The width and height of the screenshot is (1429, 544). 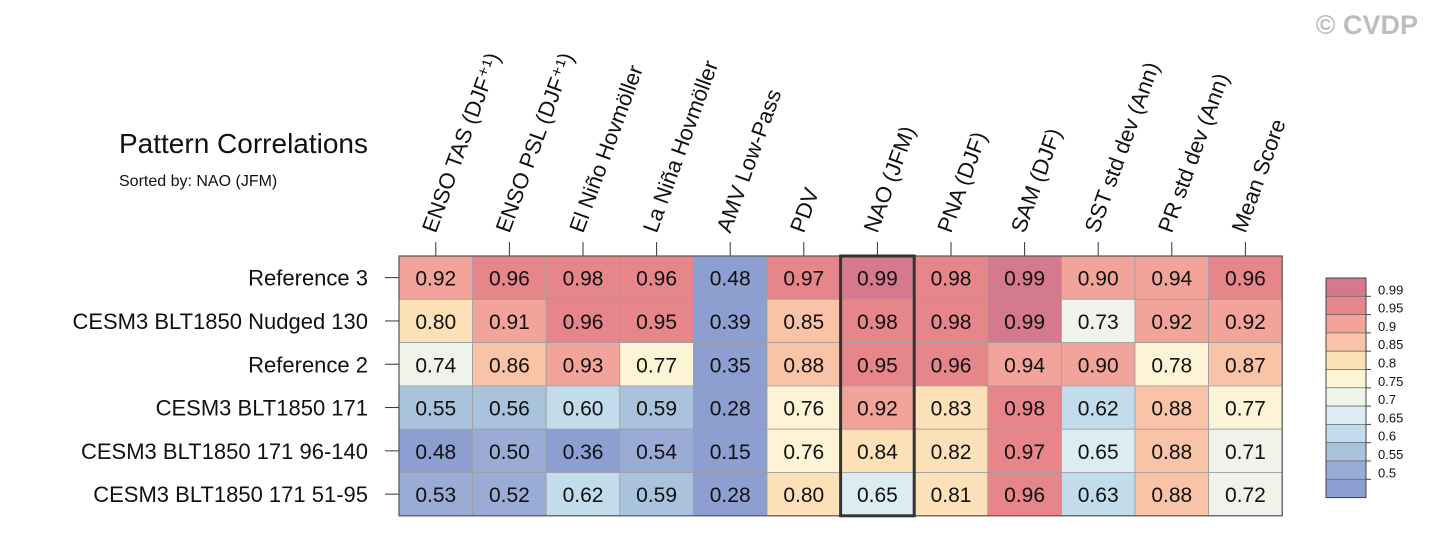 I want to click on colorbar-label: 0.95, so click(x=1390, y=308).